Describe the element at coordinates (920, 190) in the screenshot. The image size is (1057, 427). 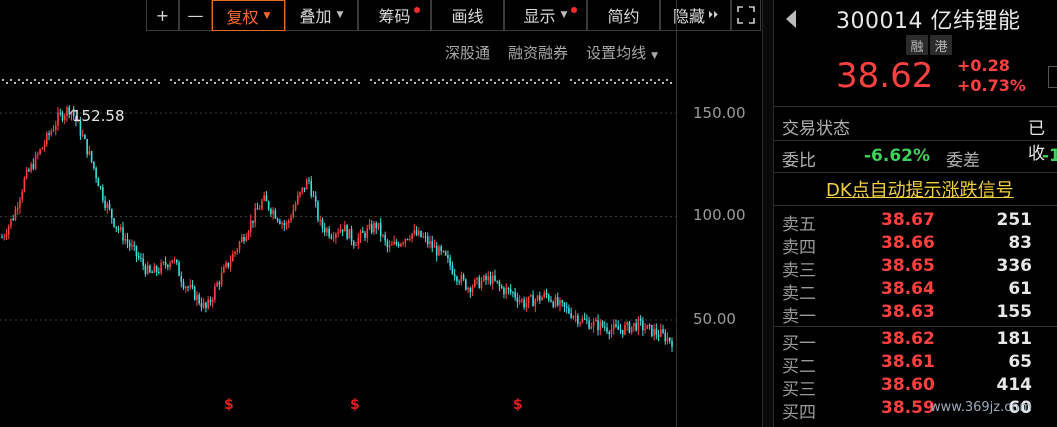
I see `dk-signal-link: DK点自动提示涨跌信号` at that location.